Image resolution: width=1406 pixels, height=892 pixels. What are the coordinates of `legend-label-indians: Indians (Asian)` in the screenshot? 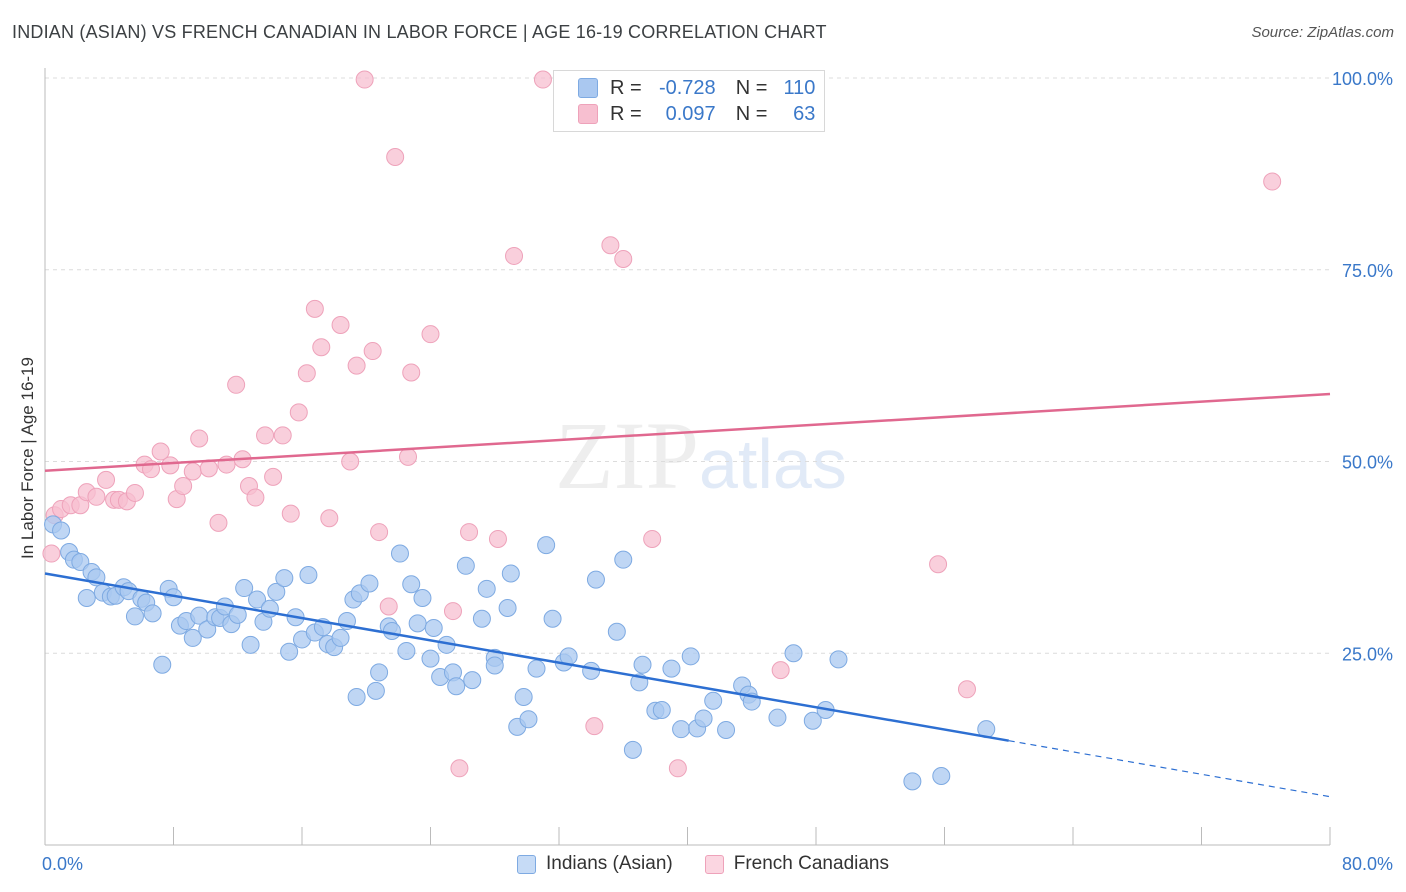 It's located at (609, 863).